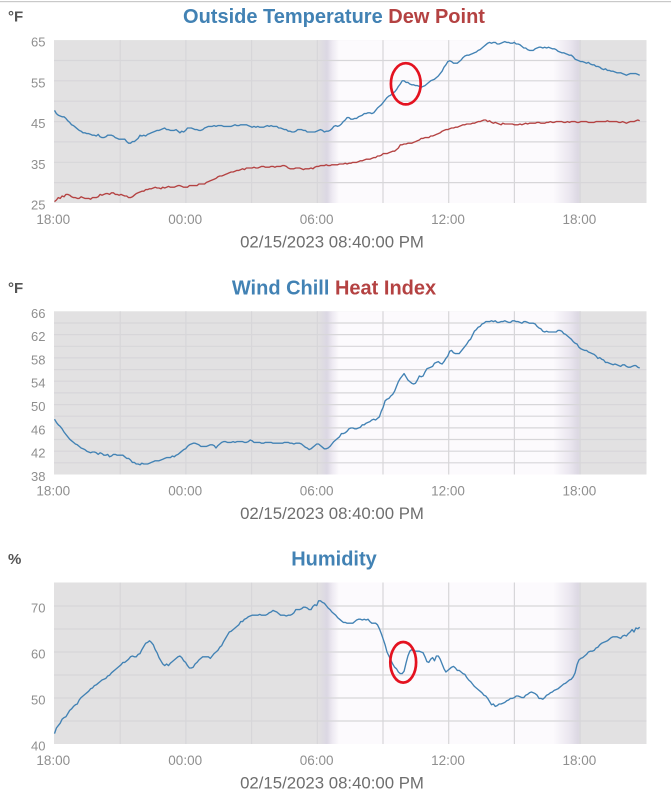  I want to click on svg-text: 66, so click(38, 313).